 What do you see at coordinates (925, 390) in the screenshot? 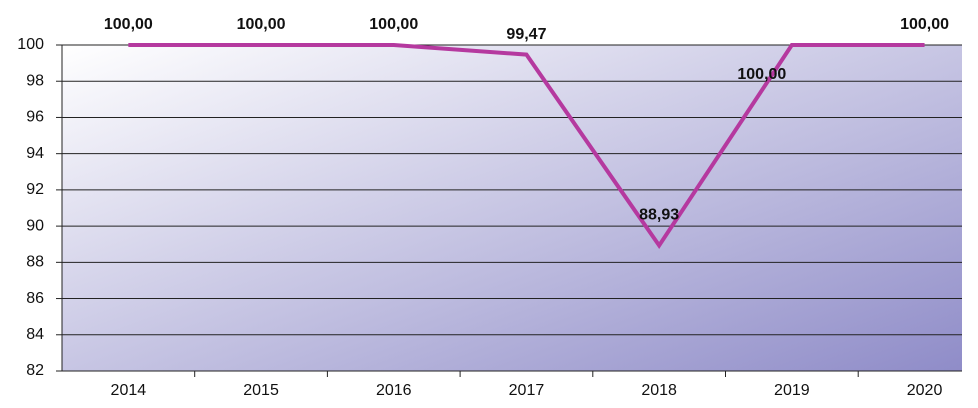
I see `x-tick-label: 2020` at bounding box center [925, 390].